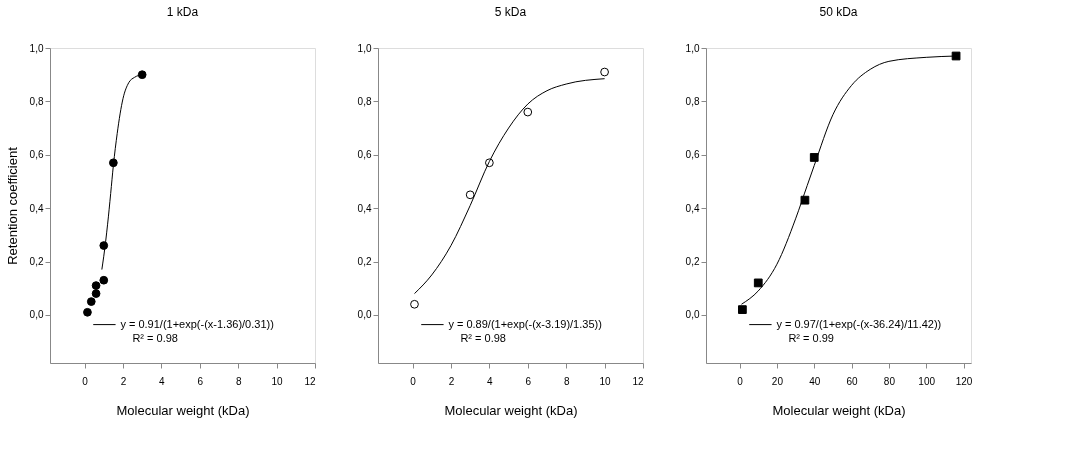 This screenshot has width=1067, height=452. I want to click on legend-label: y = 0.91/(1+exp(-(x-1.36)/0.31)), so click(197, 323).